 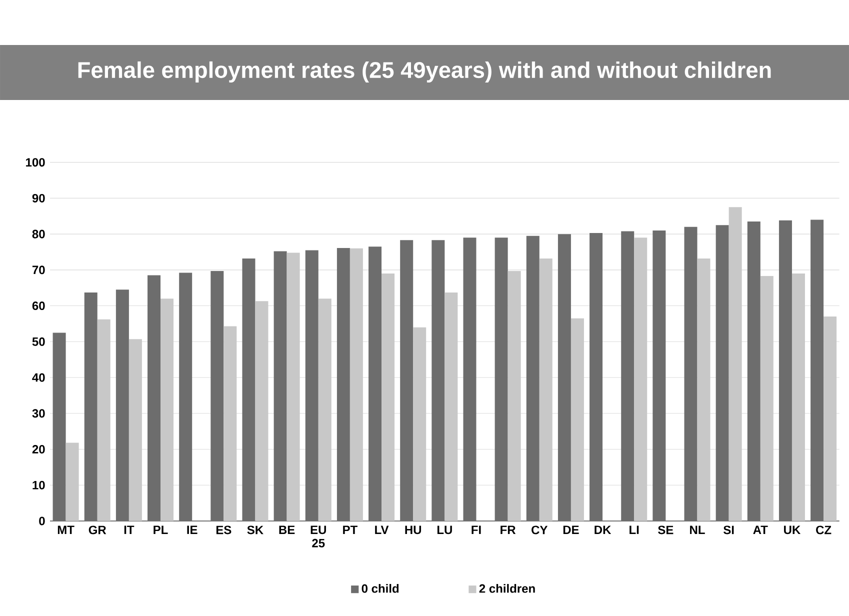 I want to click on x-tick-label: DE, so click(x=571, y=530).